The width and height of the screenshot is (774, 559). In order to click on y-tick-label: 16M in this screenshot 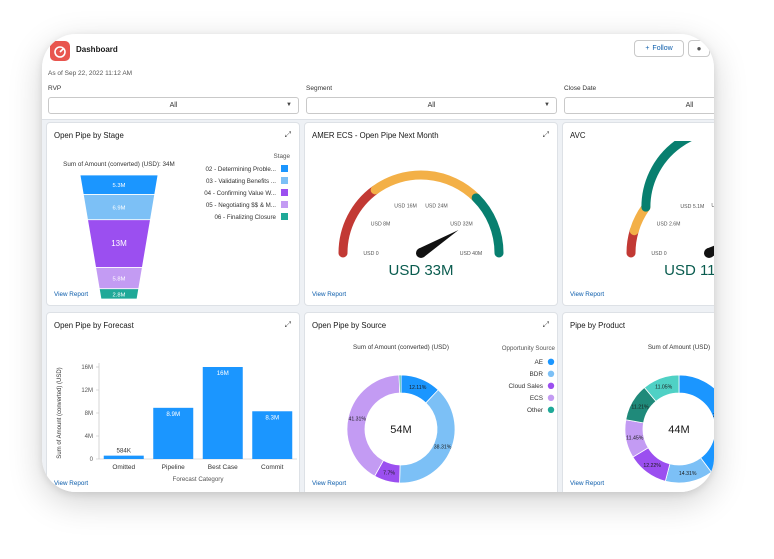, I will do `click(87, 368)`.